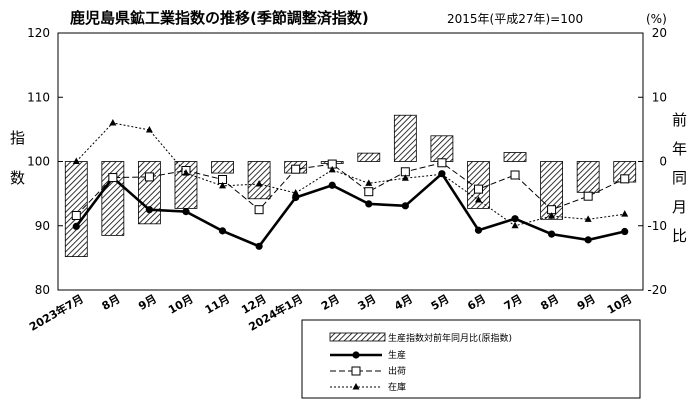 This screenshot has height=405, width=700. I want to click on legend-label: 生産, so click(397, 355).